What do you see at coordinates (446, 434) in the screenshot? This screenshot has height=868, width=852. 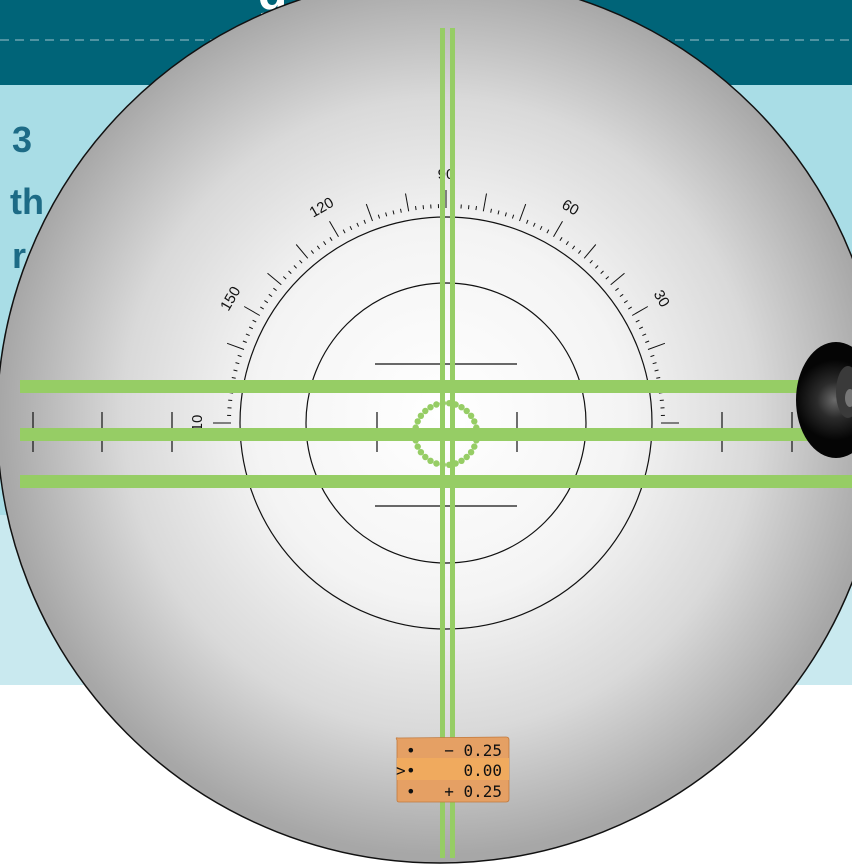 I see `target-dot-ring` at bounding box center [446, 434].